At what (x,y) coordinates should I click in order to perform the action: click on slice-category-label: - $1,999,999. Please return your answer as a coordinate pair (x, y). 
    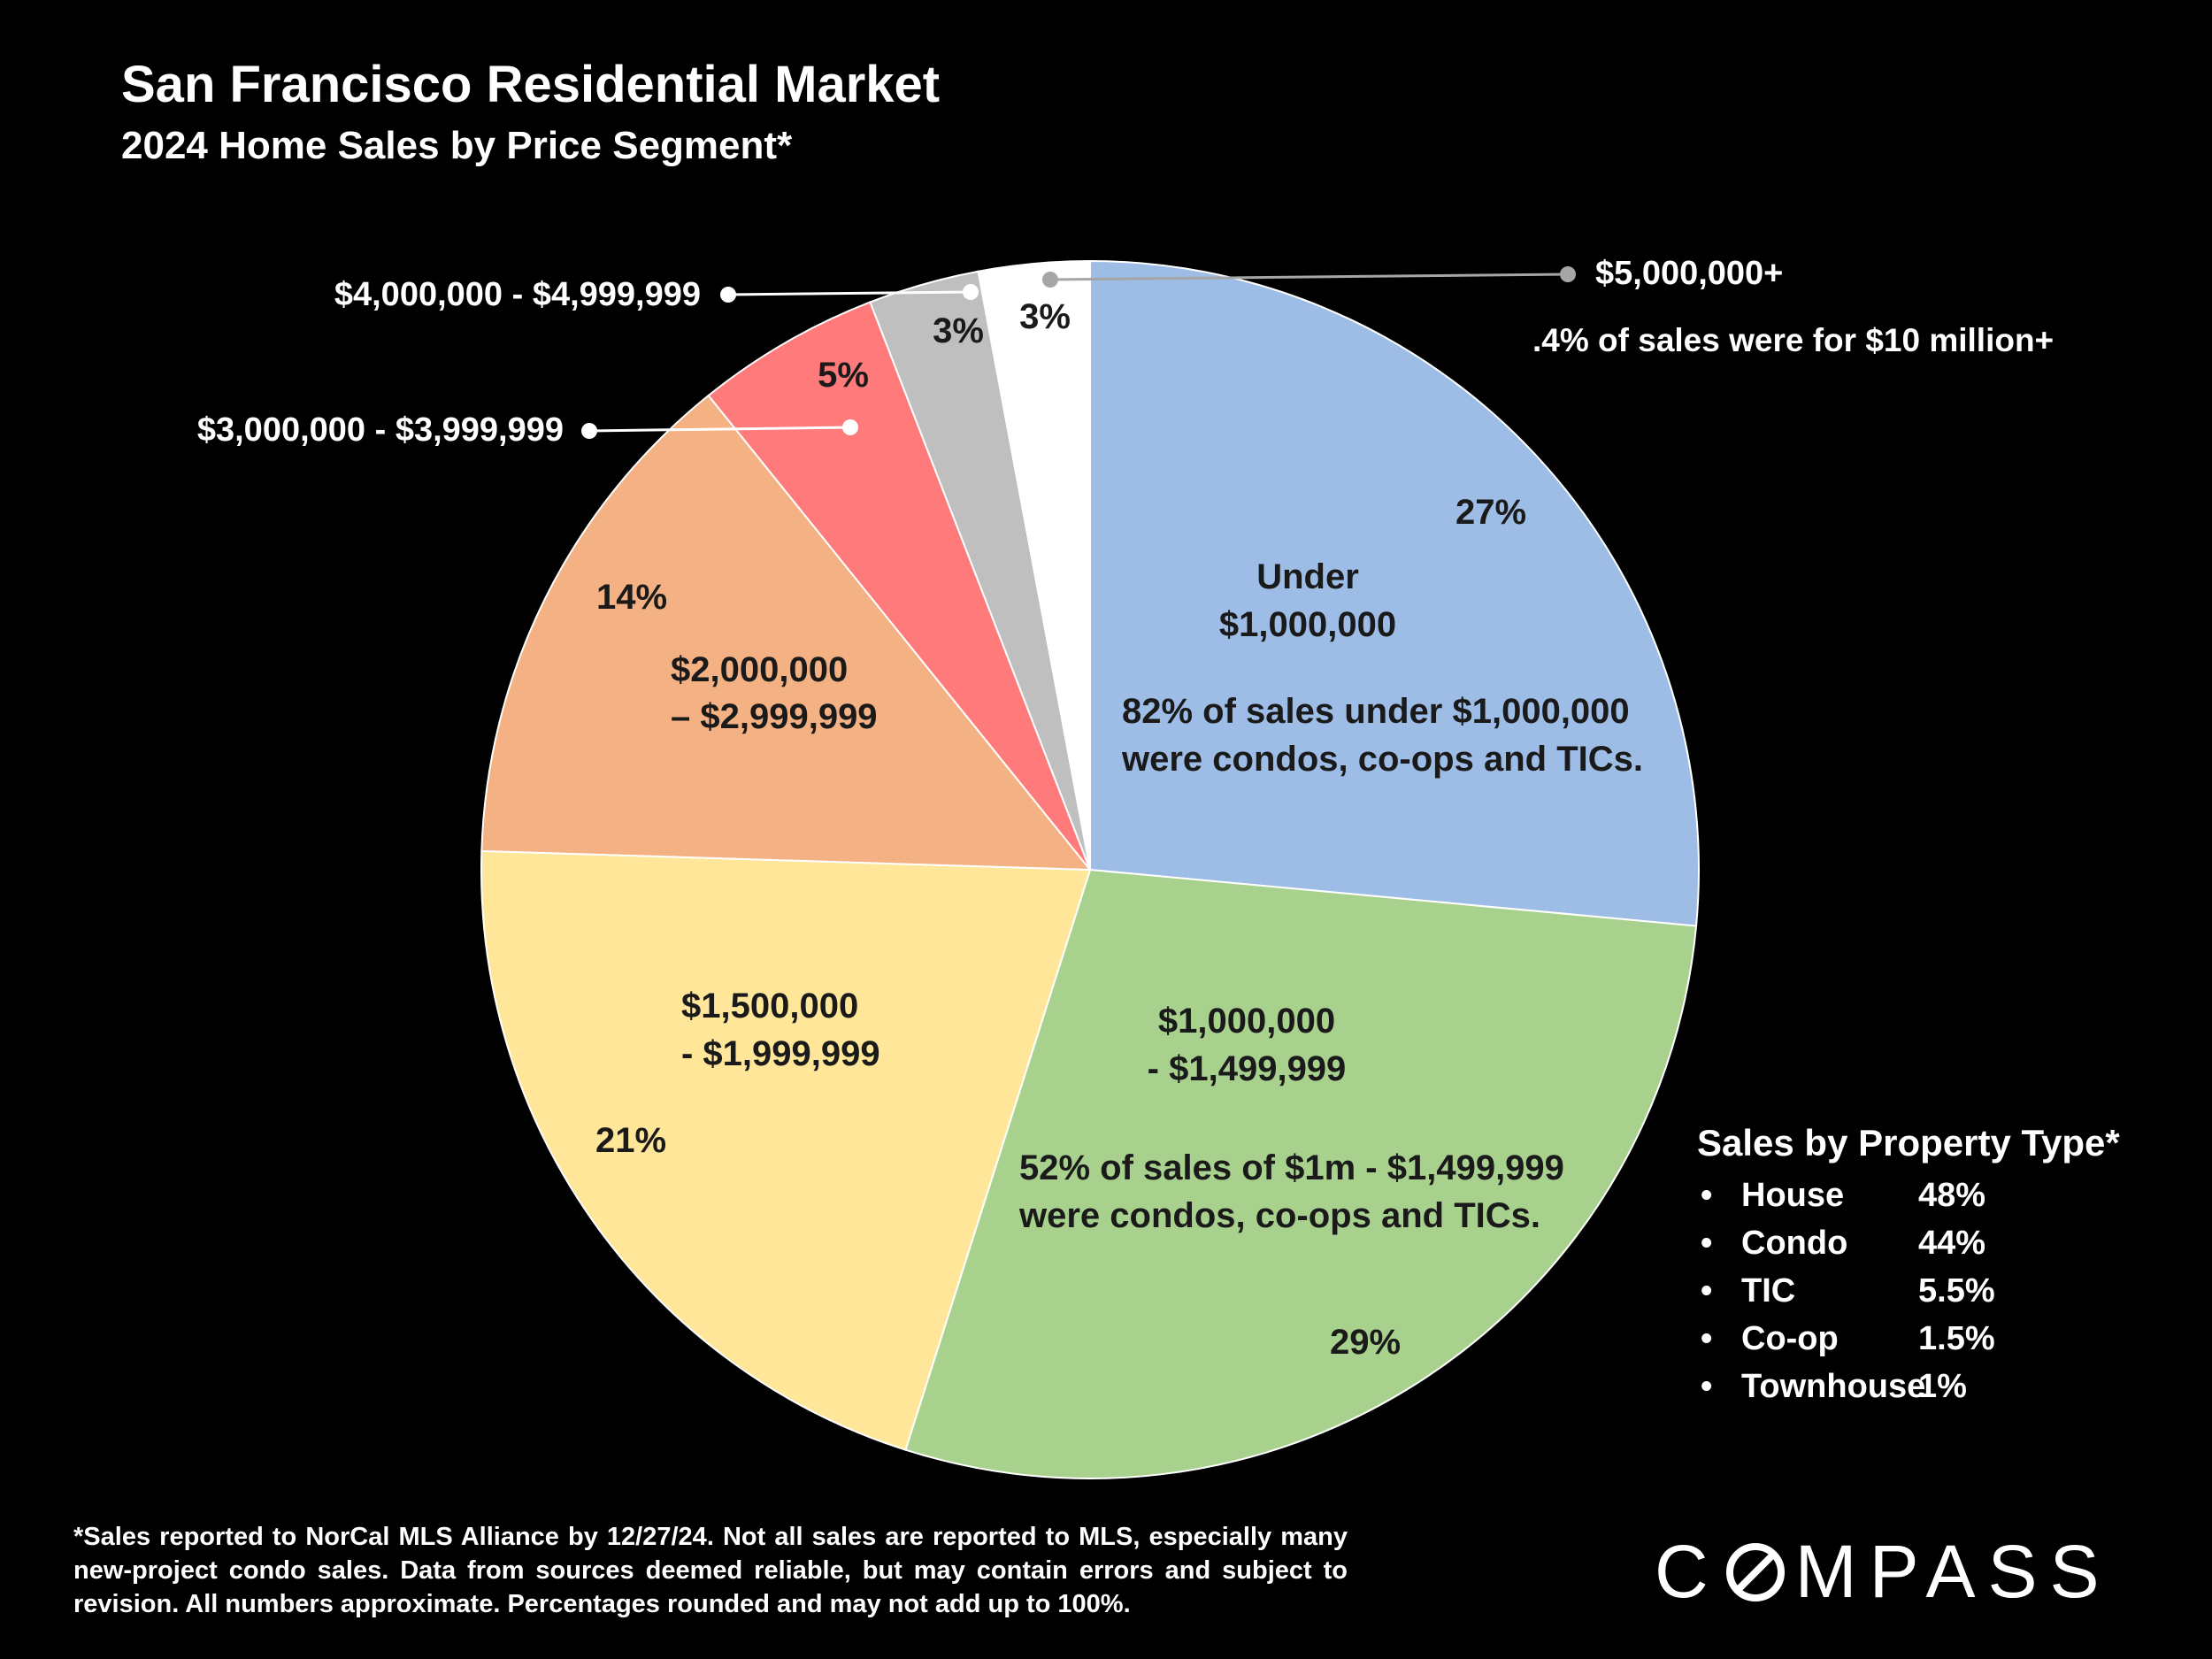
    Looking at the image, I should click on (781, 1054).